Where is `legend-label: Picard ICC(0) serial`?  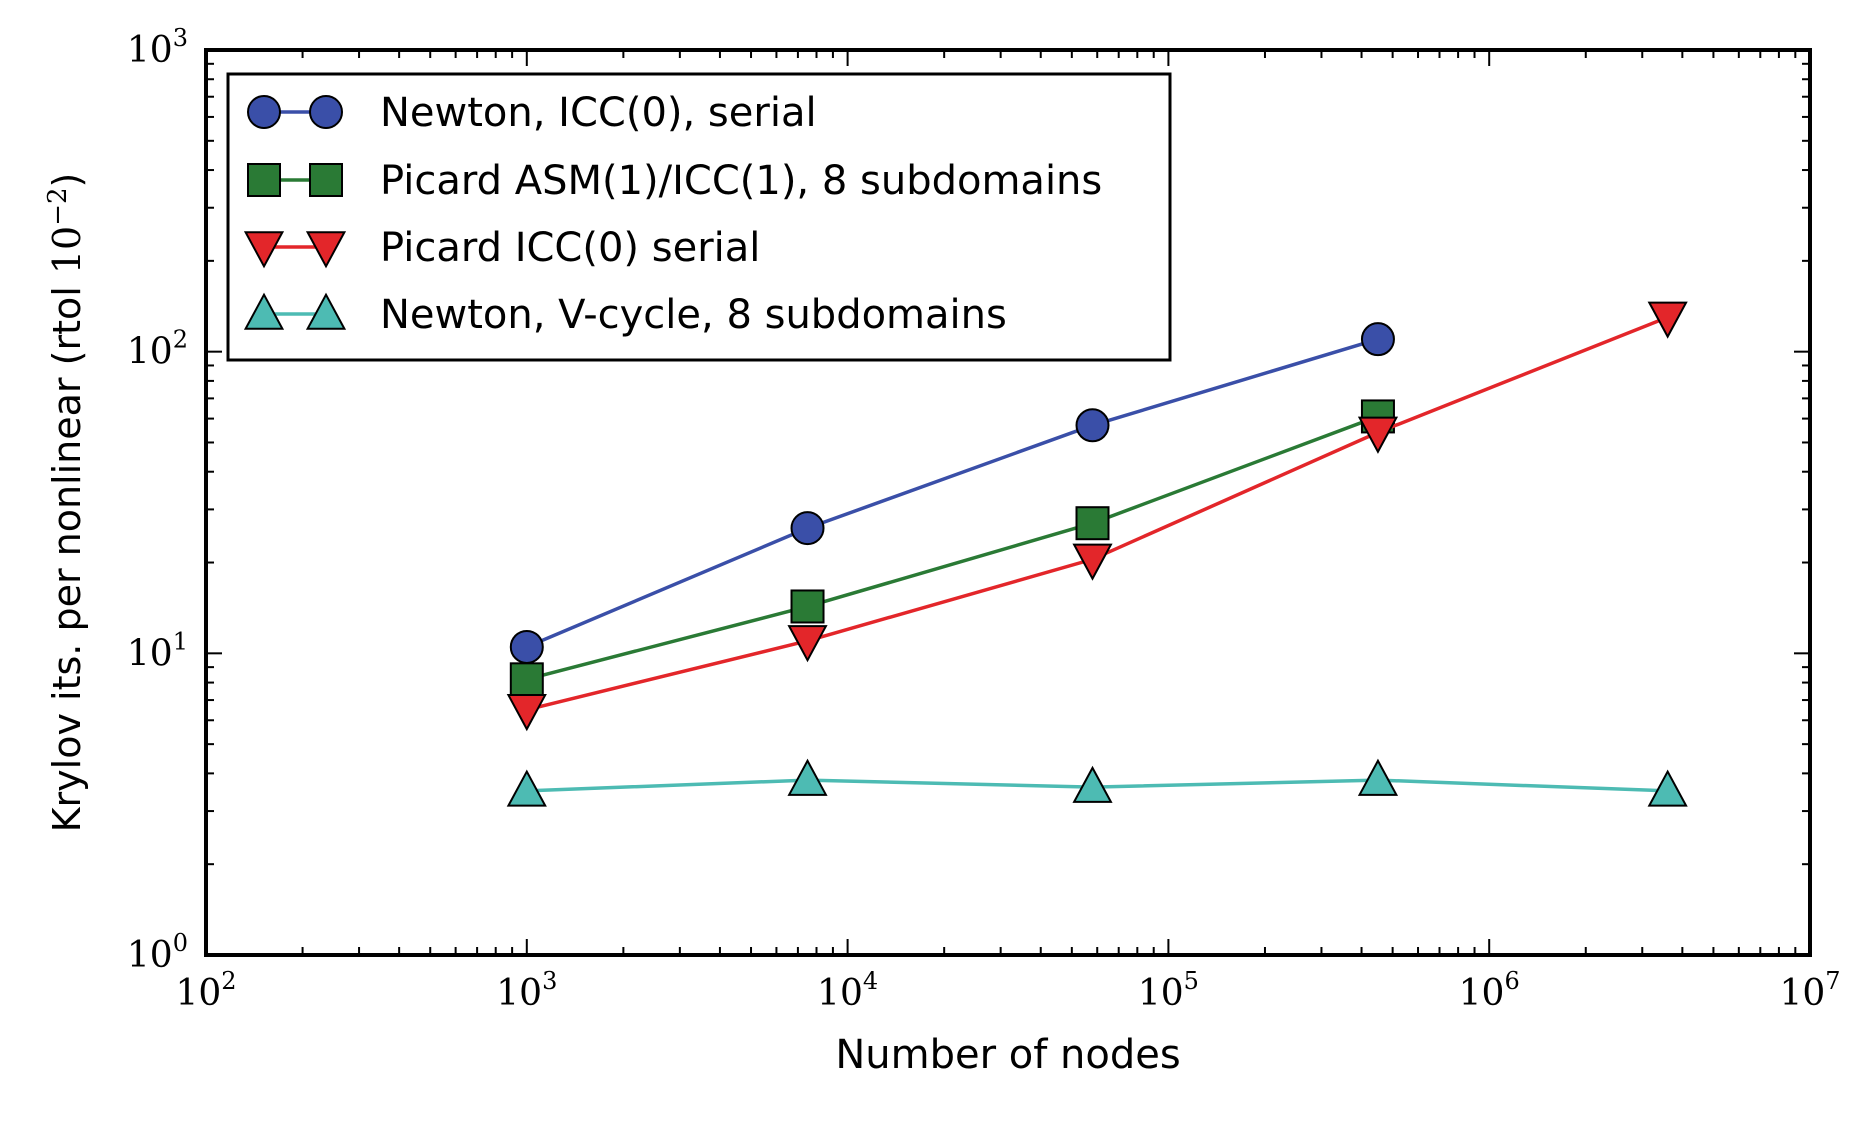
legend-label: Picard ICC(0) serial is located at coordinates (570, 248).